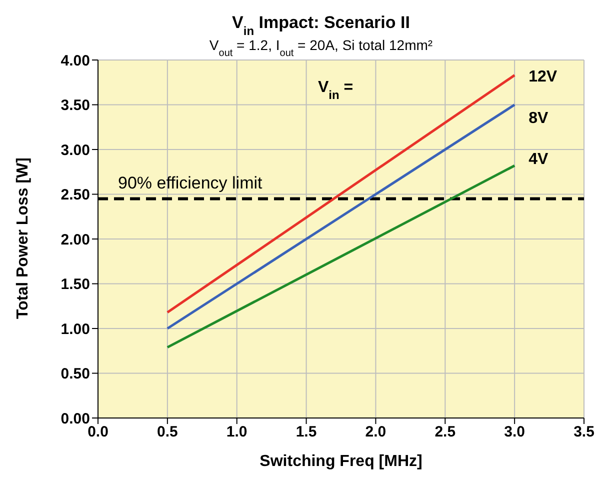 Image resolution: width=602 pixels, height=487 pixels. Describe the element at coordinates (75, 61) in the screenshot. I see `y-tick-label: 4.00` at that location.